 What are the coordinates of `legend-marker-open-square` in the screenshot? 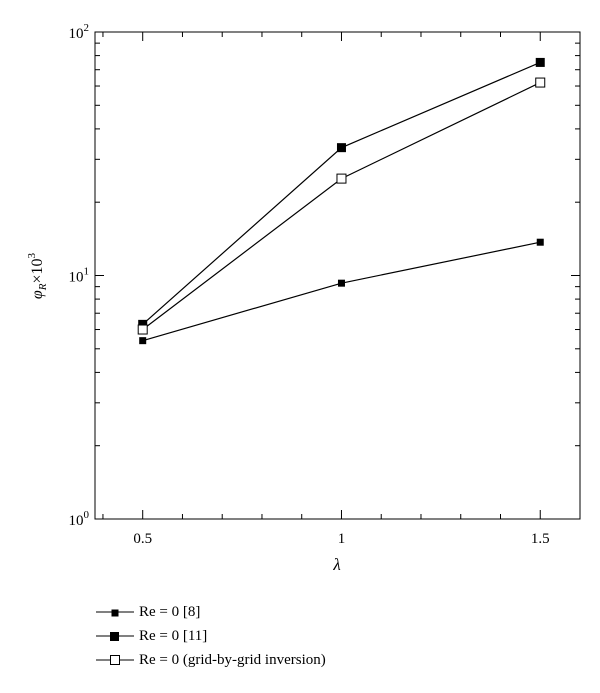 It's located at (115, 660).